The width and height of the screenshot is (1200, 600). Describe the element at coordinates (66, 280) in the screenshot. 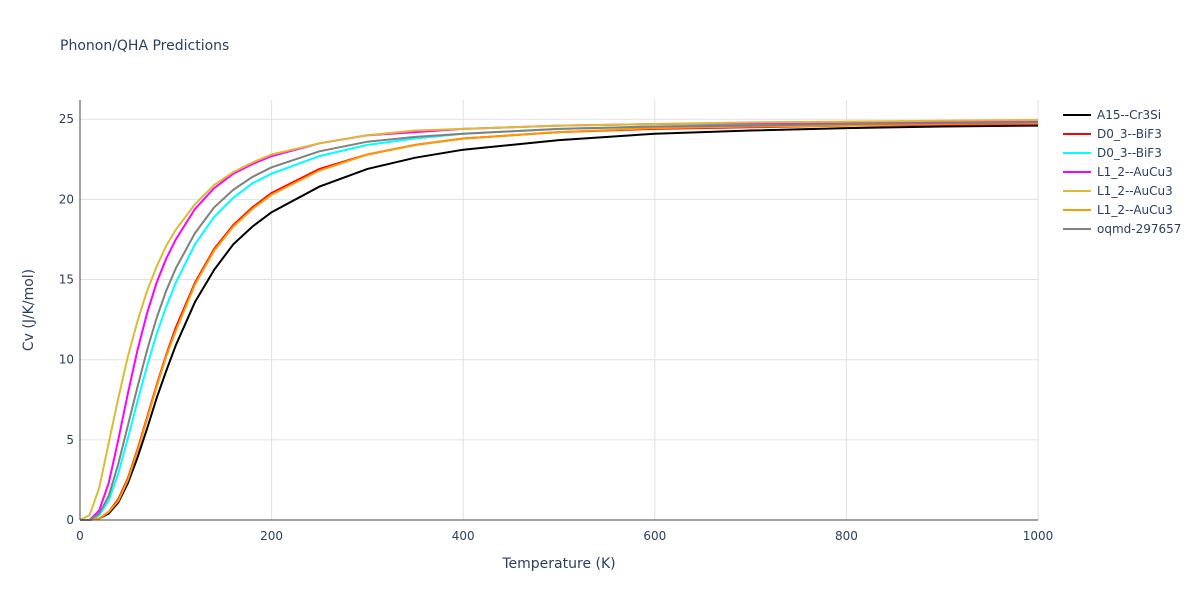

I see `y-tick-label-3: 15` at that location.